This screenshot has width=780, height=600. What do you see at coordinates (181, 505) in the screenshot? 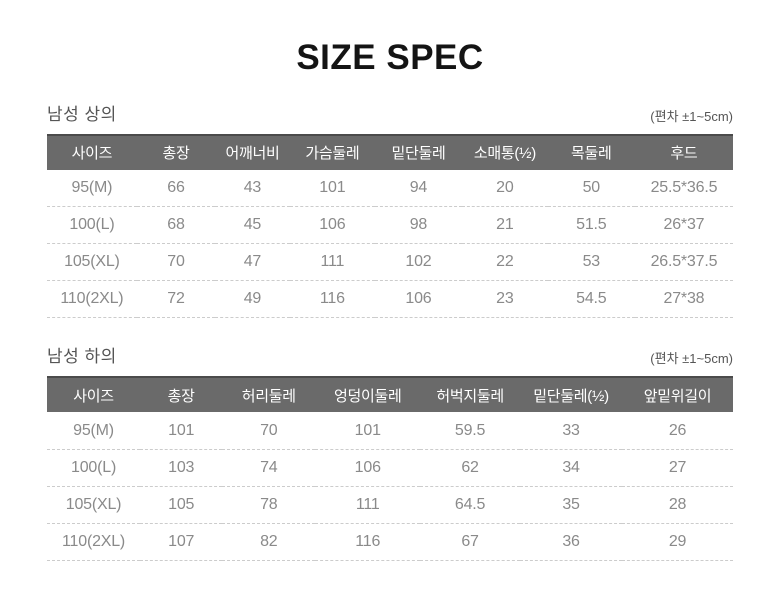
I see `measurement-cell: 105` at bounding box center [181, 505].